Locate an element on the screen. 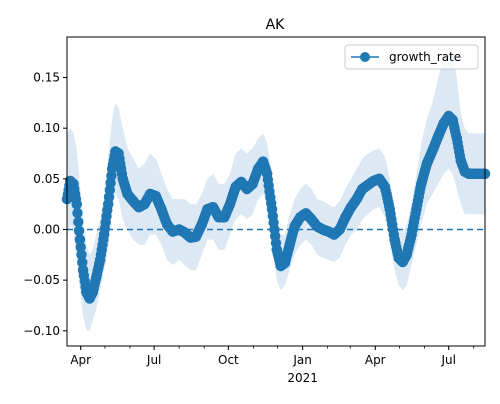  legend-frame is located at coordinates (411, 57).